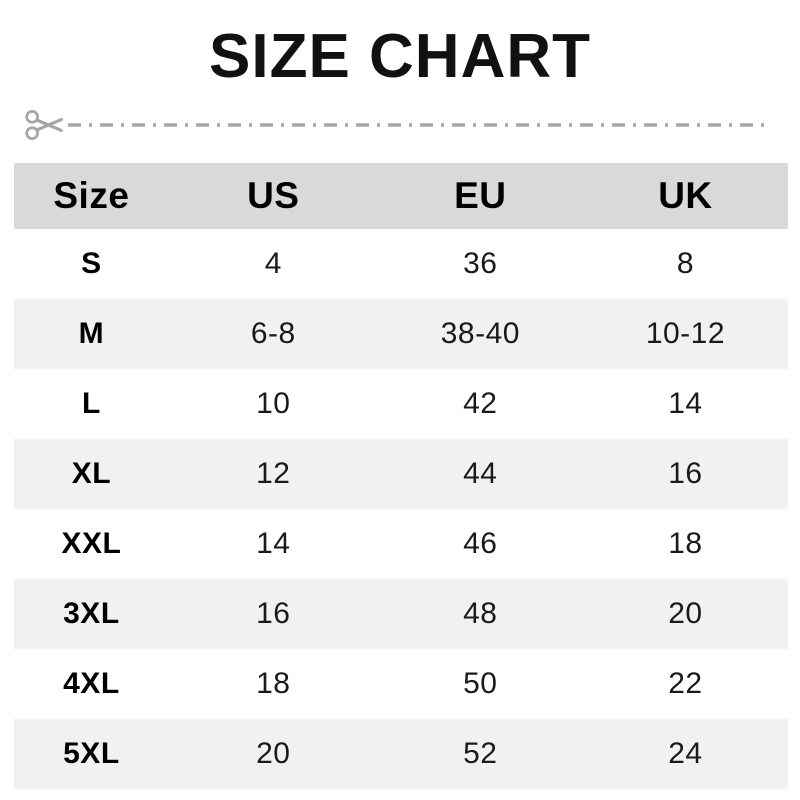  Describe the element at coordinates (273, 195) in the screenshot. I see `column-header-us: US` at that location.